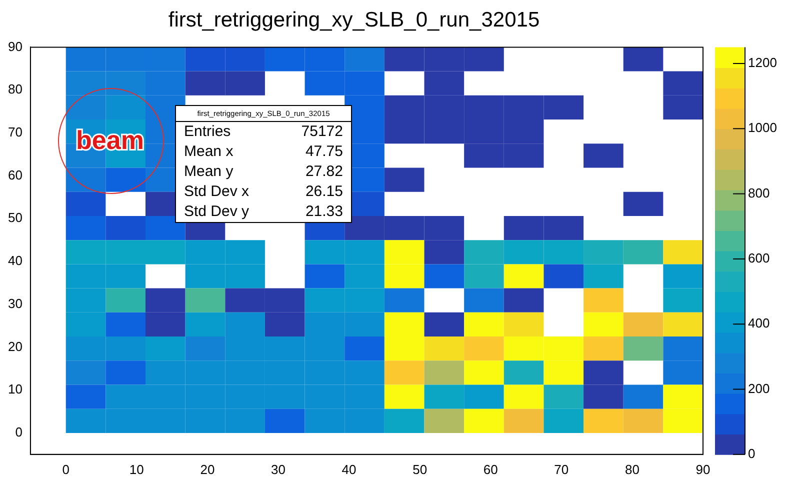  I want to click on x-tick-label: 0, so click(66, 469).